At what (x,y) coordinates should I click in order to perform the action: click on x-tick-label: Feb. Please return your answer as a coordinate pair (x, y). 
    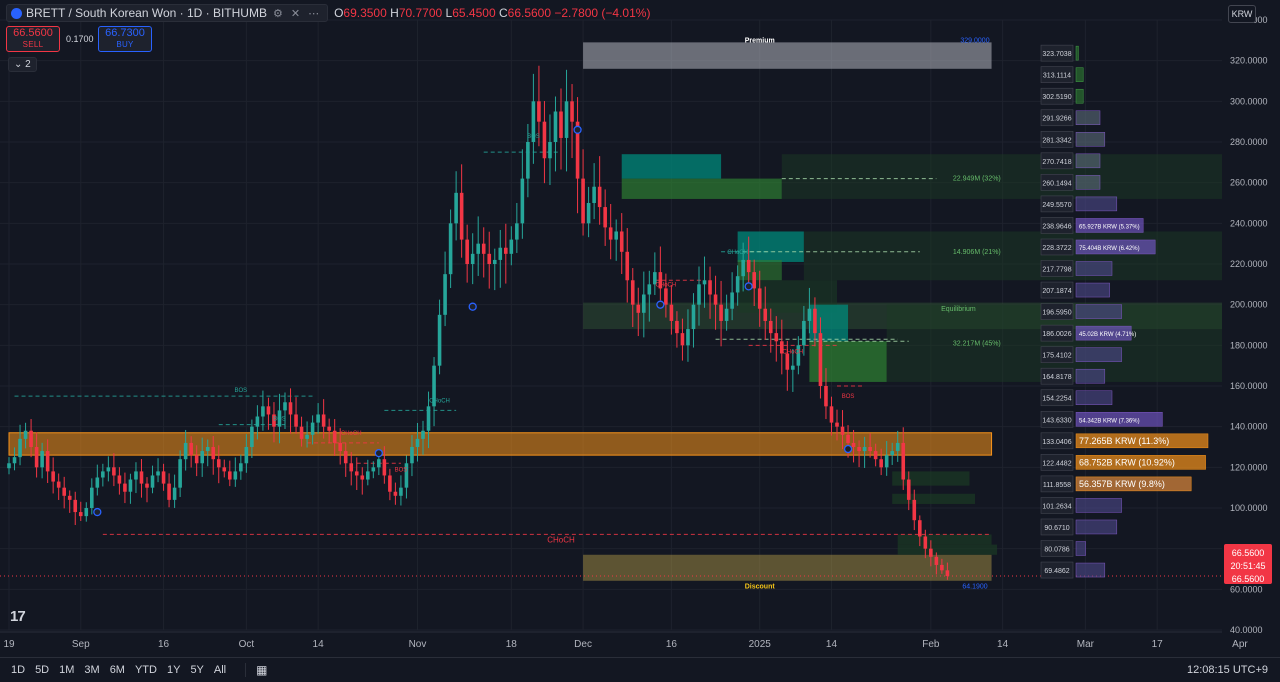
    Looking at the image, I should click on (931, 644).